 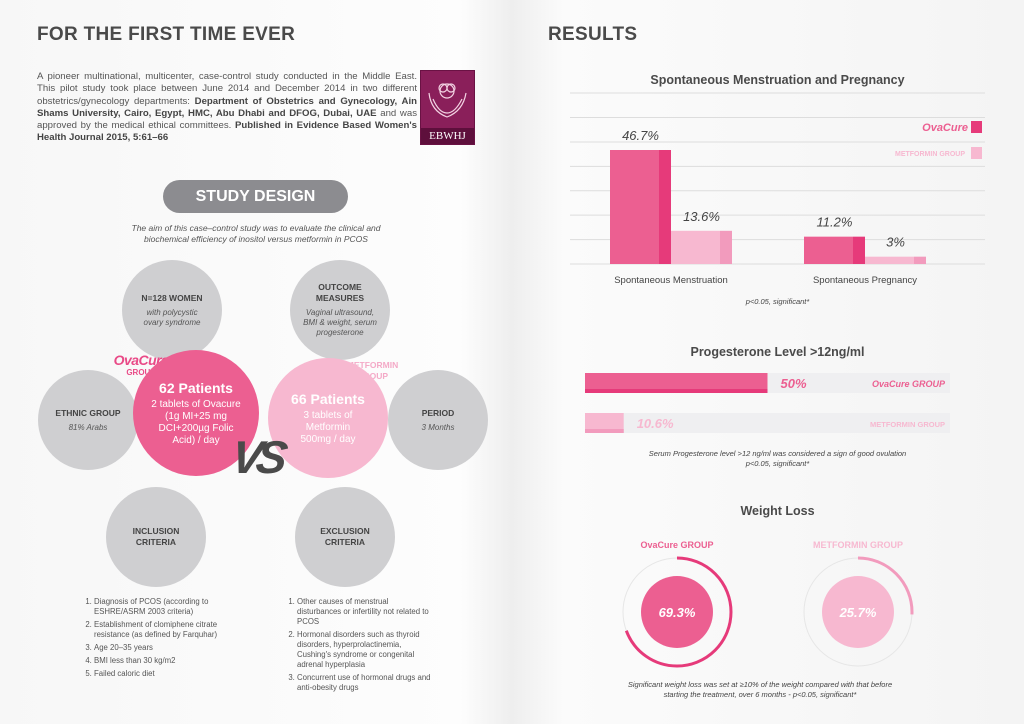 What do you see at coordinates (328, 398) in the screenshot?
I see `metformin-patients-title: 66 Patients` at bounding box center [328, 398].